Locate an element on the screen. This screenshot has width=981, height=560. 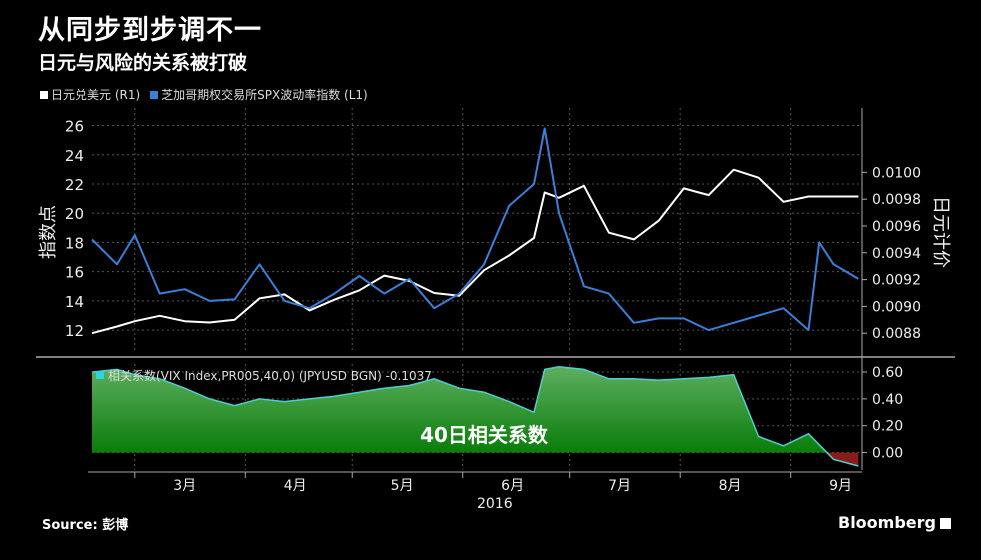
legend-label-vix: 芝加哥期权交易所SPX波动率指数 (L1) is located at coordinates (264, 95).